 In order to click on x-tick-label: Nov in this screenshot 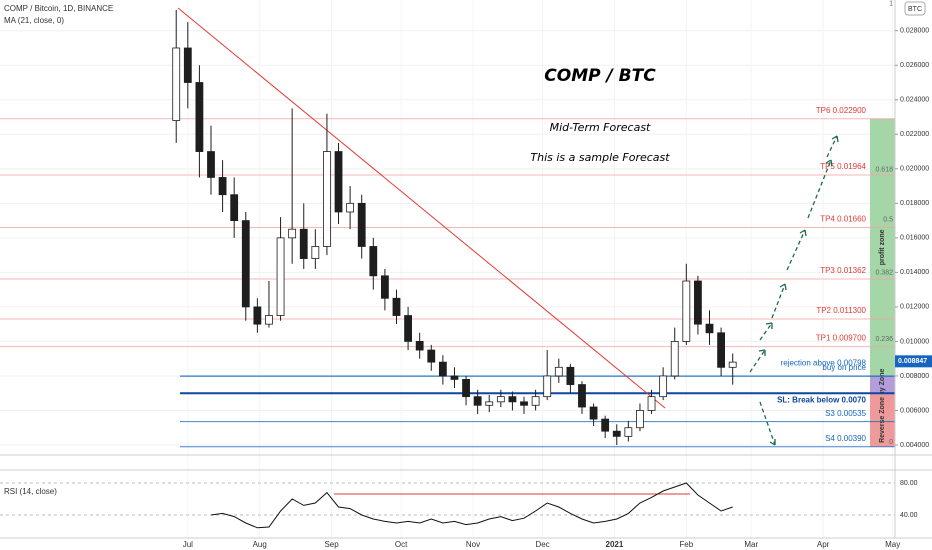, I will do `click(473, 544)`.